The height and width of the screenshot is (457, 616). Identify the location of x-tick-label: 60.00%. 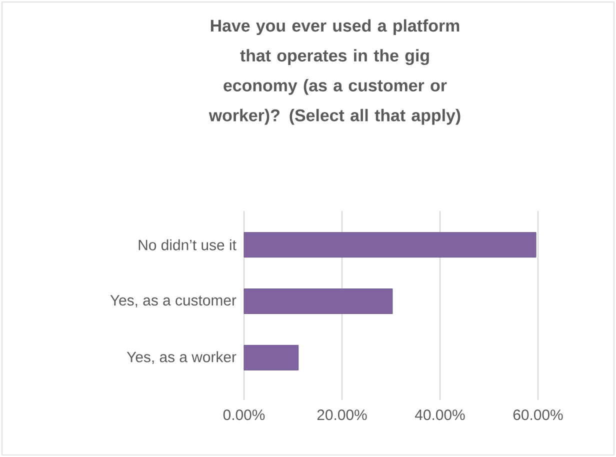
(538, 415).